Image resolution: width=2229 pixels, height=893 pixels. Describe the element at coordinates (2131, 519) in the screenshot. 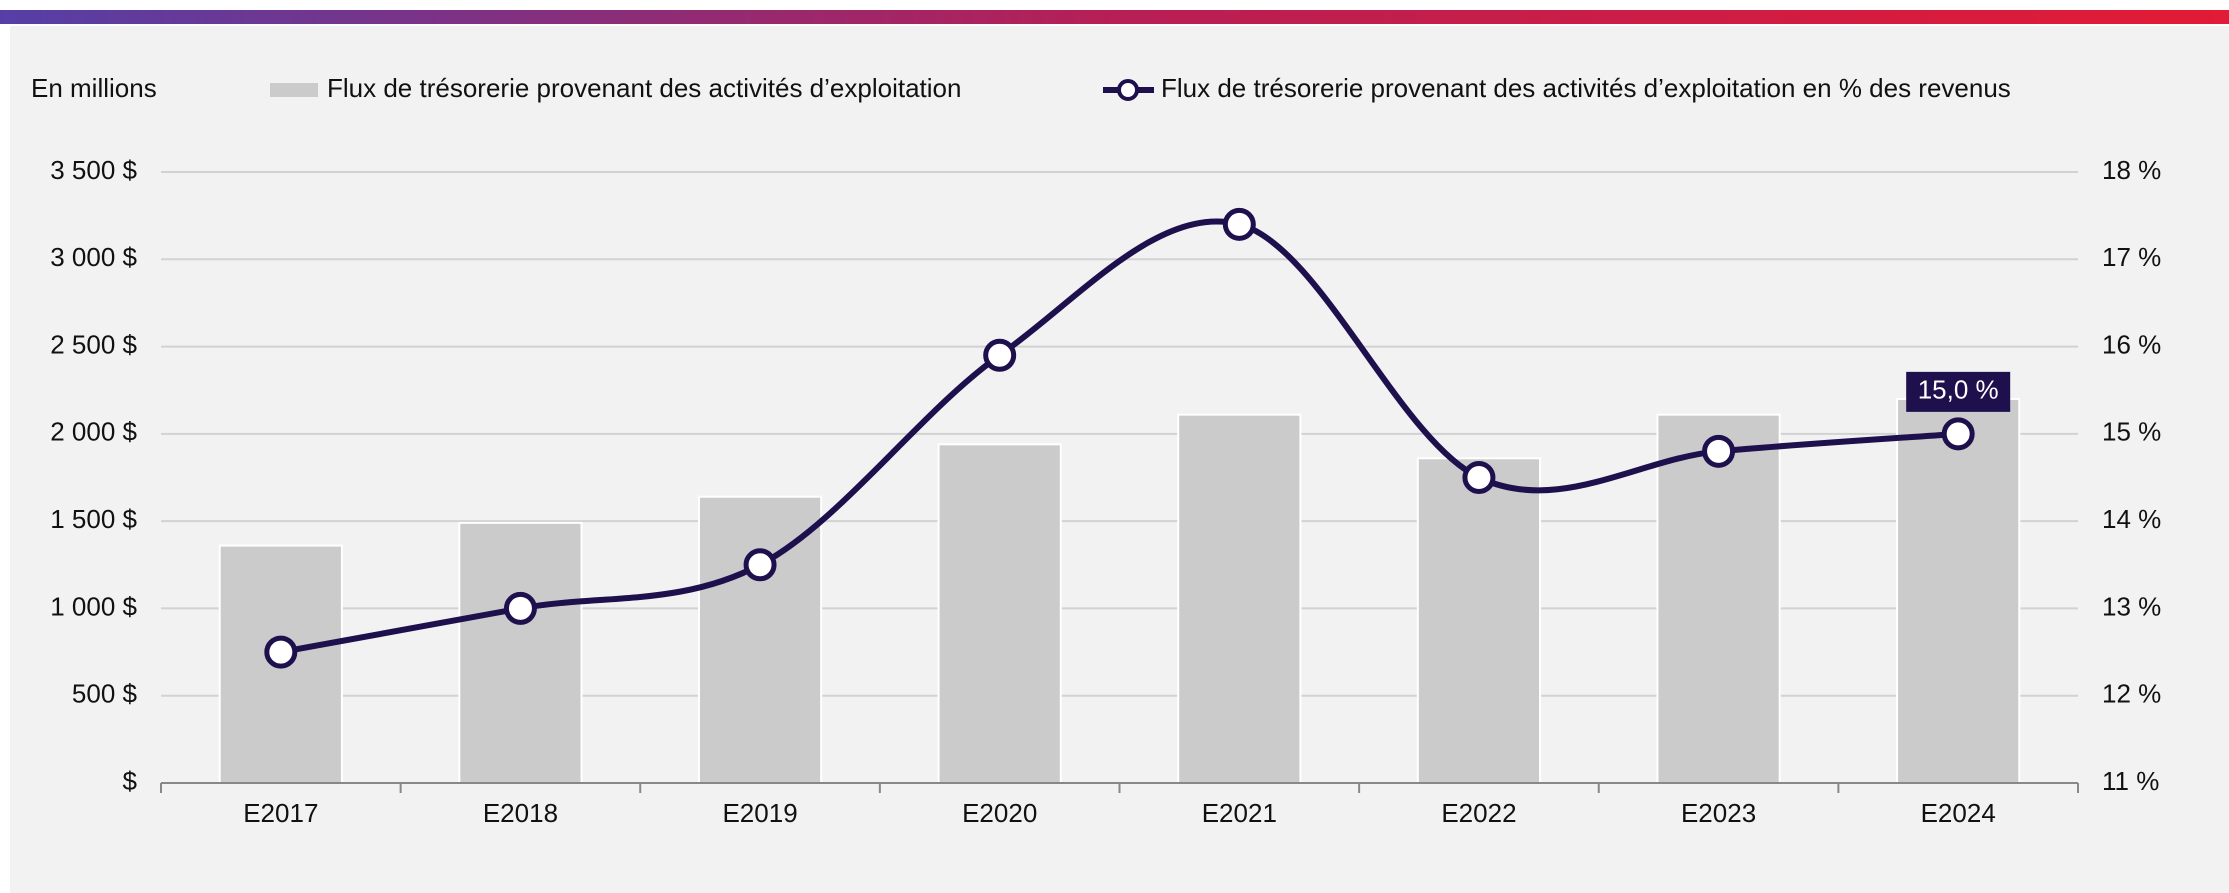

I see `y2-tick-label: 14 %` at that location.